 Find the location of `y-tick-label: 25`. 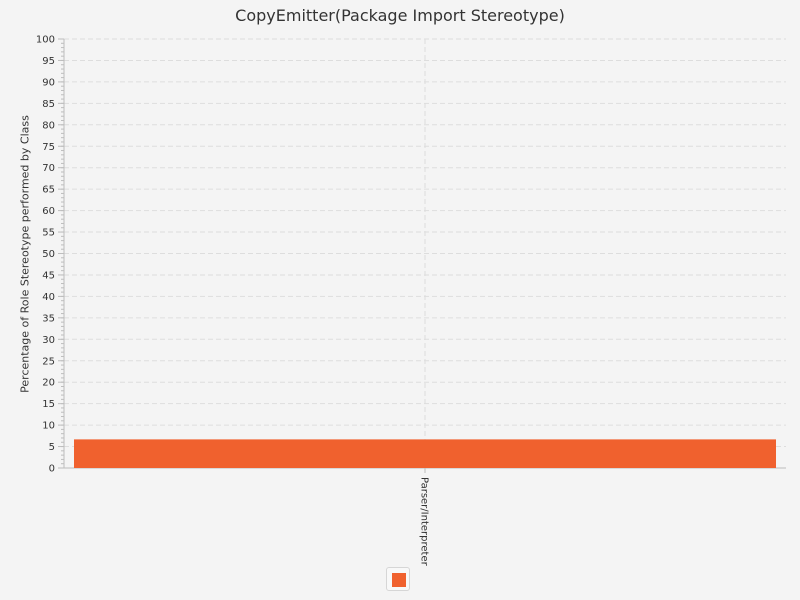

y-tick-label: 25 is located at coordinates (48, 361).